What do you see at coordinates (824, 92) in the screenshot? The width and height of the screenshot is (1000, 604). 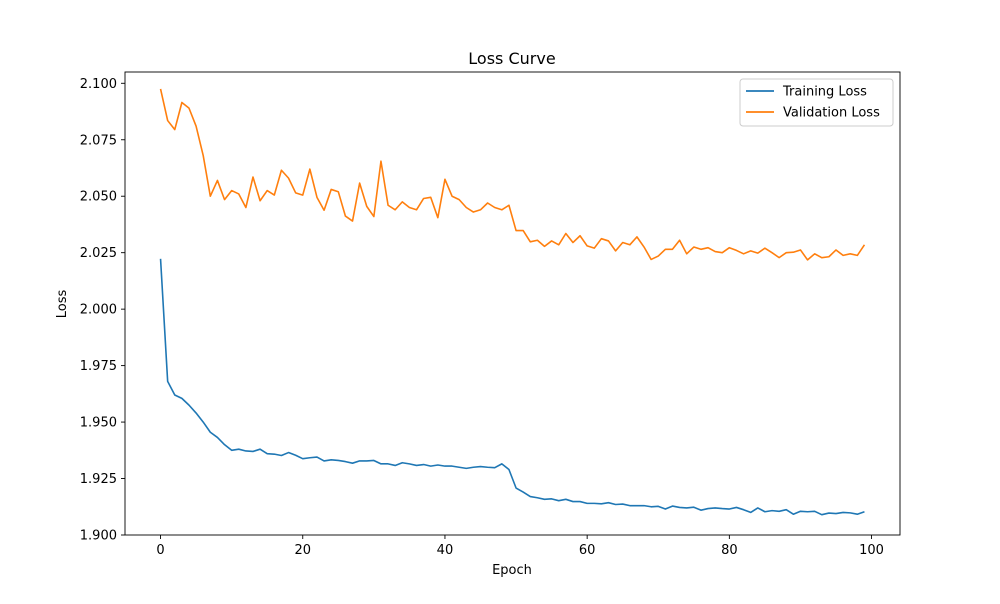 I see `legend-label-training-loss: Training Loss` at bounding box center [824, 92].